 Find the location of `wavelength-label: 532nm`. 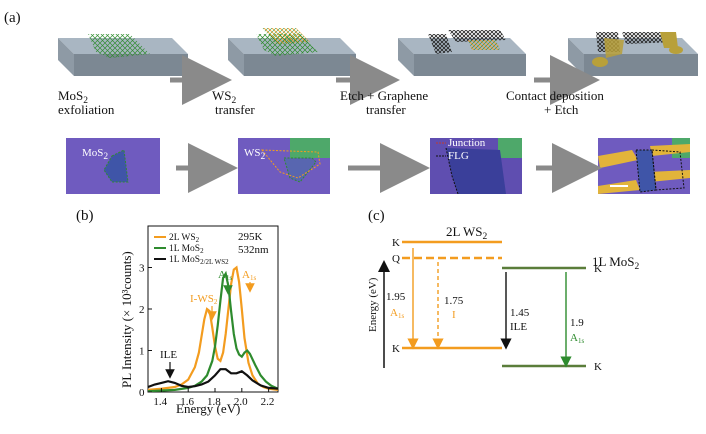

wavelength-label: 532nm is located at coordinates (253, 250).